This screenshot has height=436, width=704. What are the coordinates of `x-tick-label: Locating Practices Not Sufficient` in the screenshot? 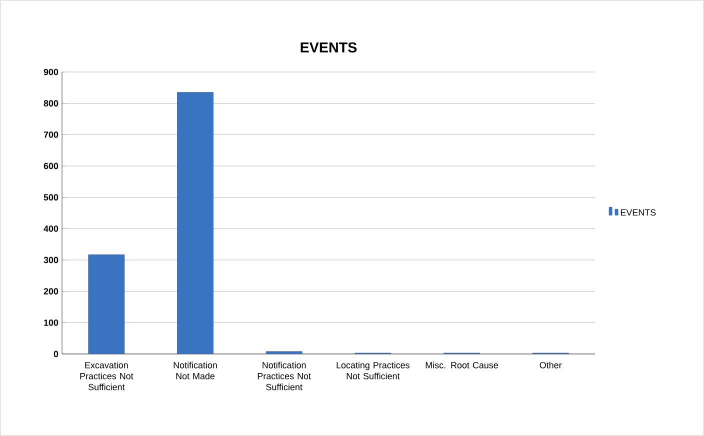 It's located at (373, 371).